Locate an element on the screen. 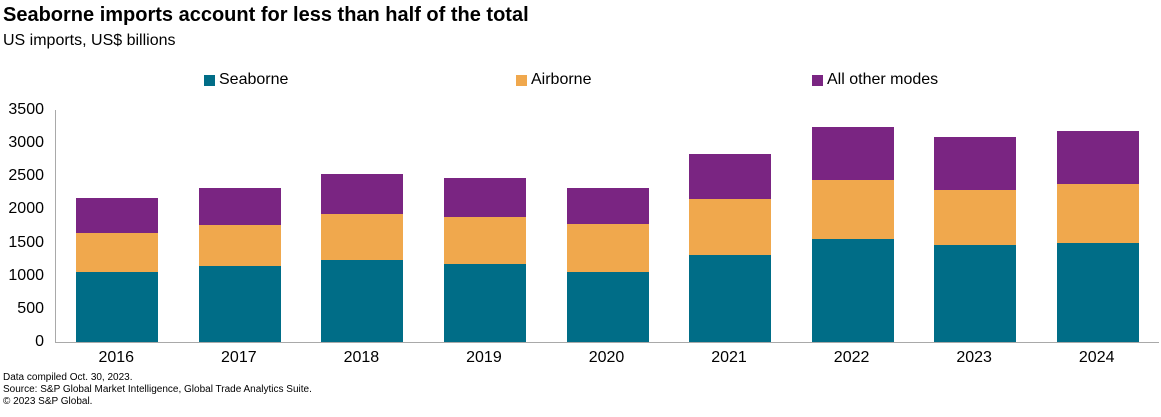  x-axis-label: 2022 is located at coordinates (851, 357).